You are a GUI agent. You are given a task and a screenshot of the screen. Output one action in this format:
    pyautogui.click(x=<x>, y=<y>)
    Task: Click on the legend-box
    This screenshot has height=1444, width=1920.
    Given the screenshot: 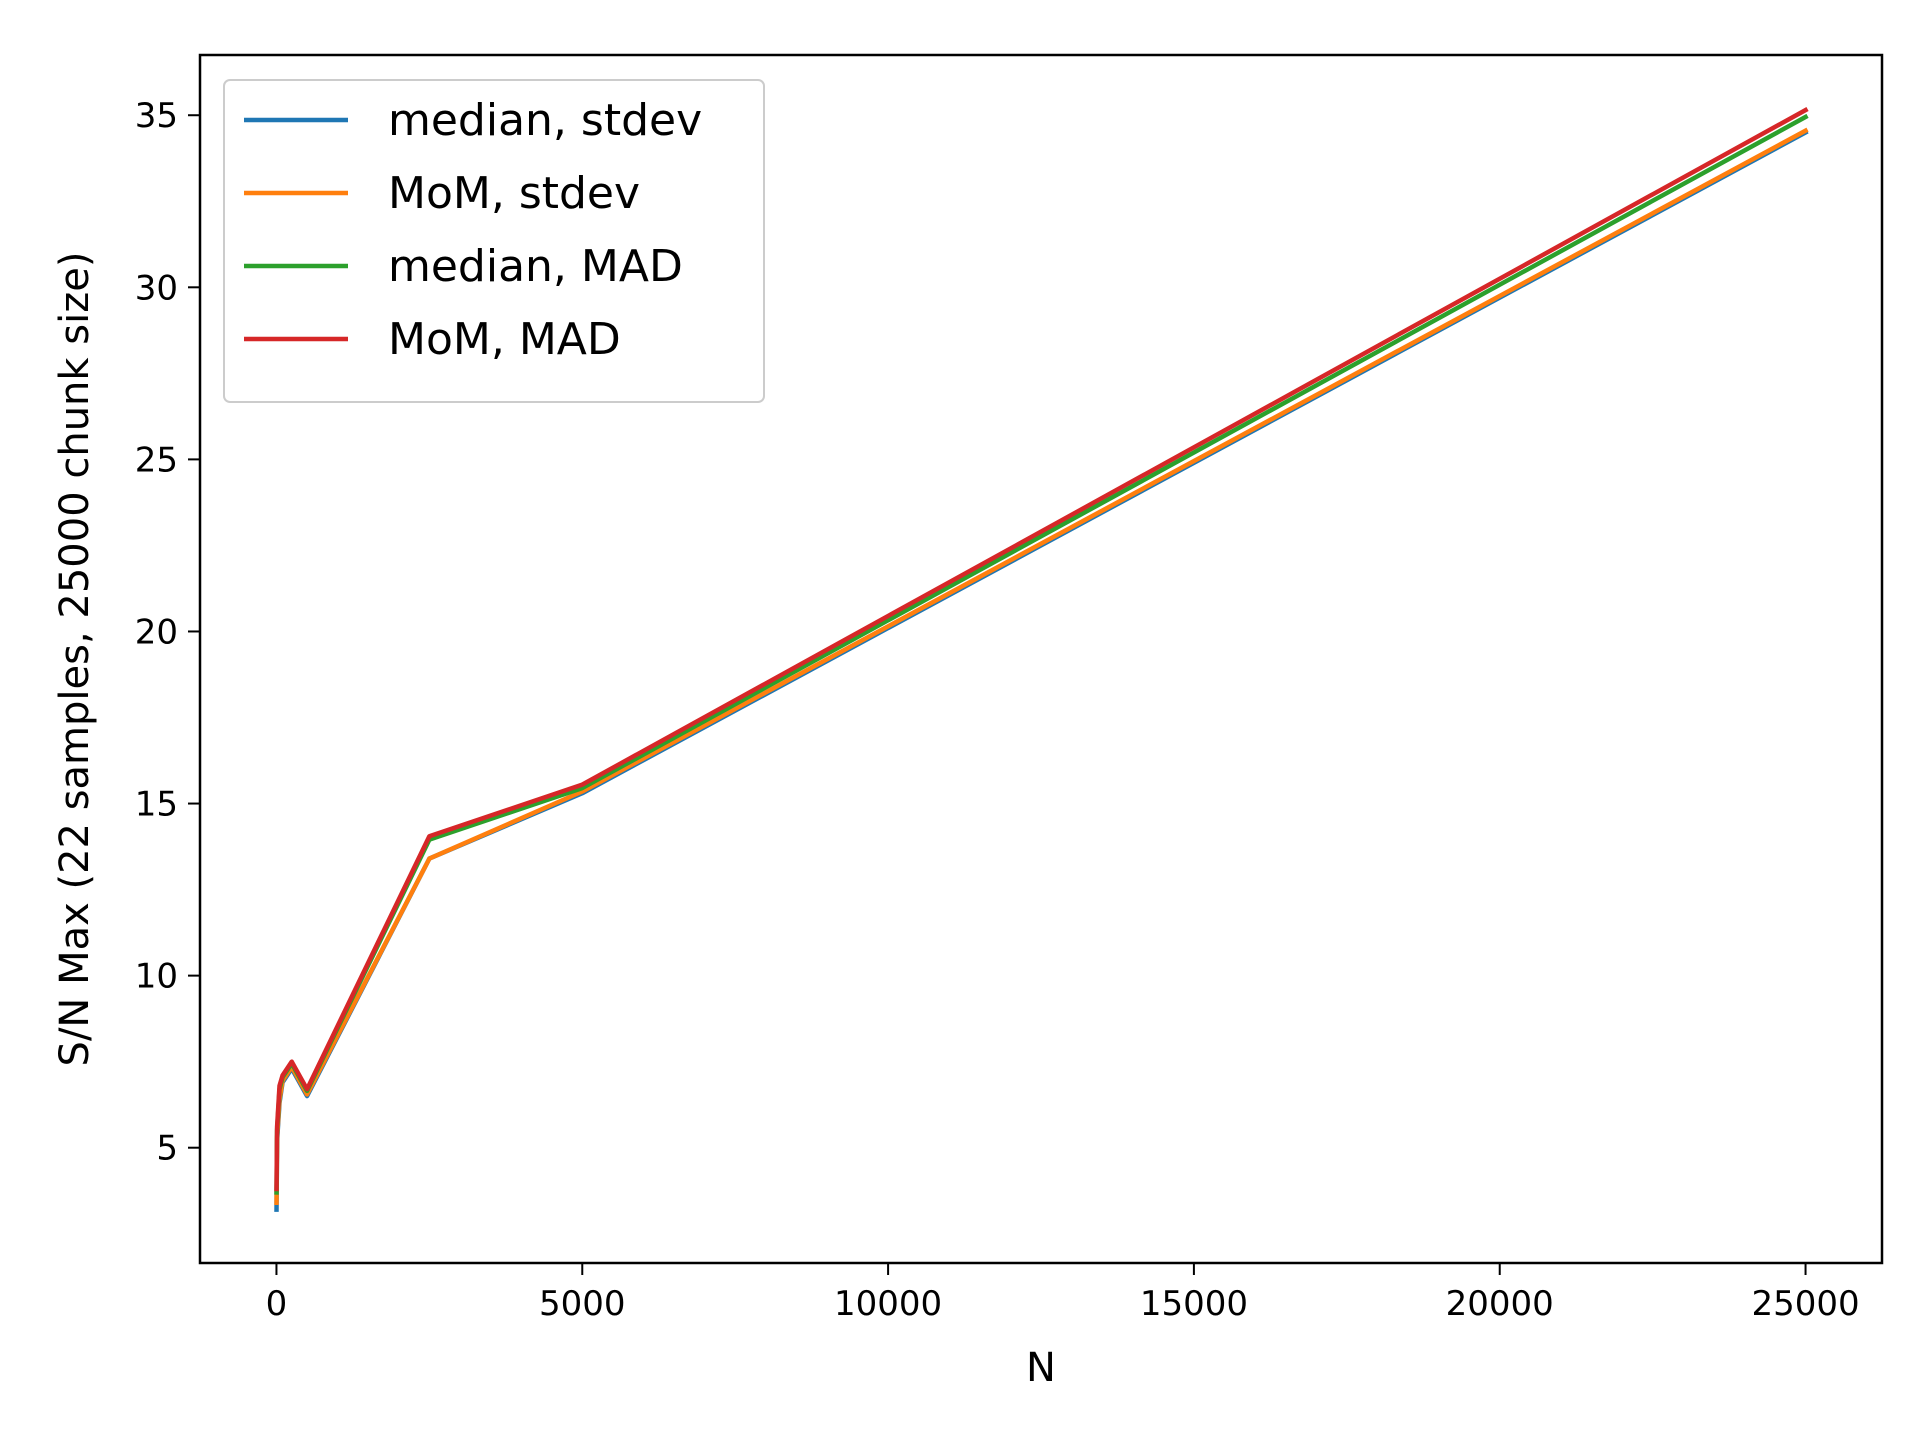 What is the action you would take?
    pyautogui.click(x=494, y=241)
    